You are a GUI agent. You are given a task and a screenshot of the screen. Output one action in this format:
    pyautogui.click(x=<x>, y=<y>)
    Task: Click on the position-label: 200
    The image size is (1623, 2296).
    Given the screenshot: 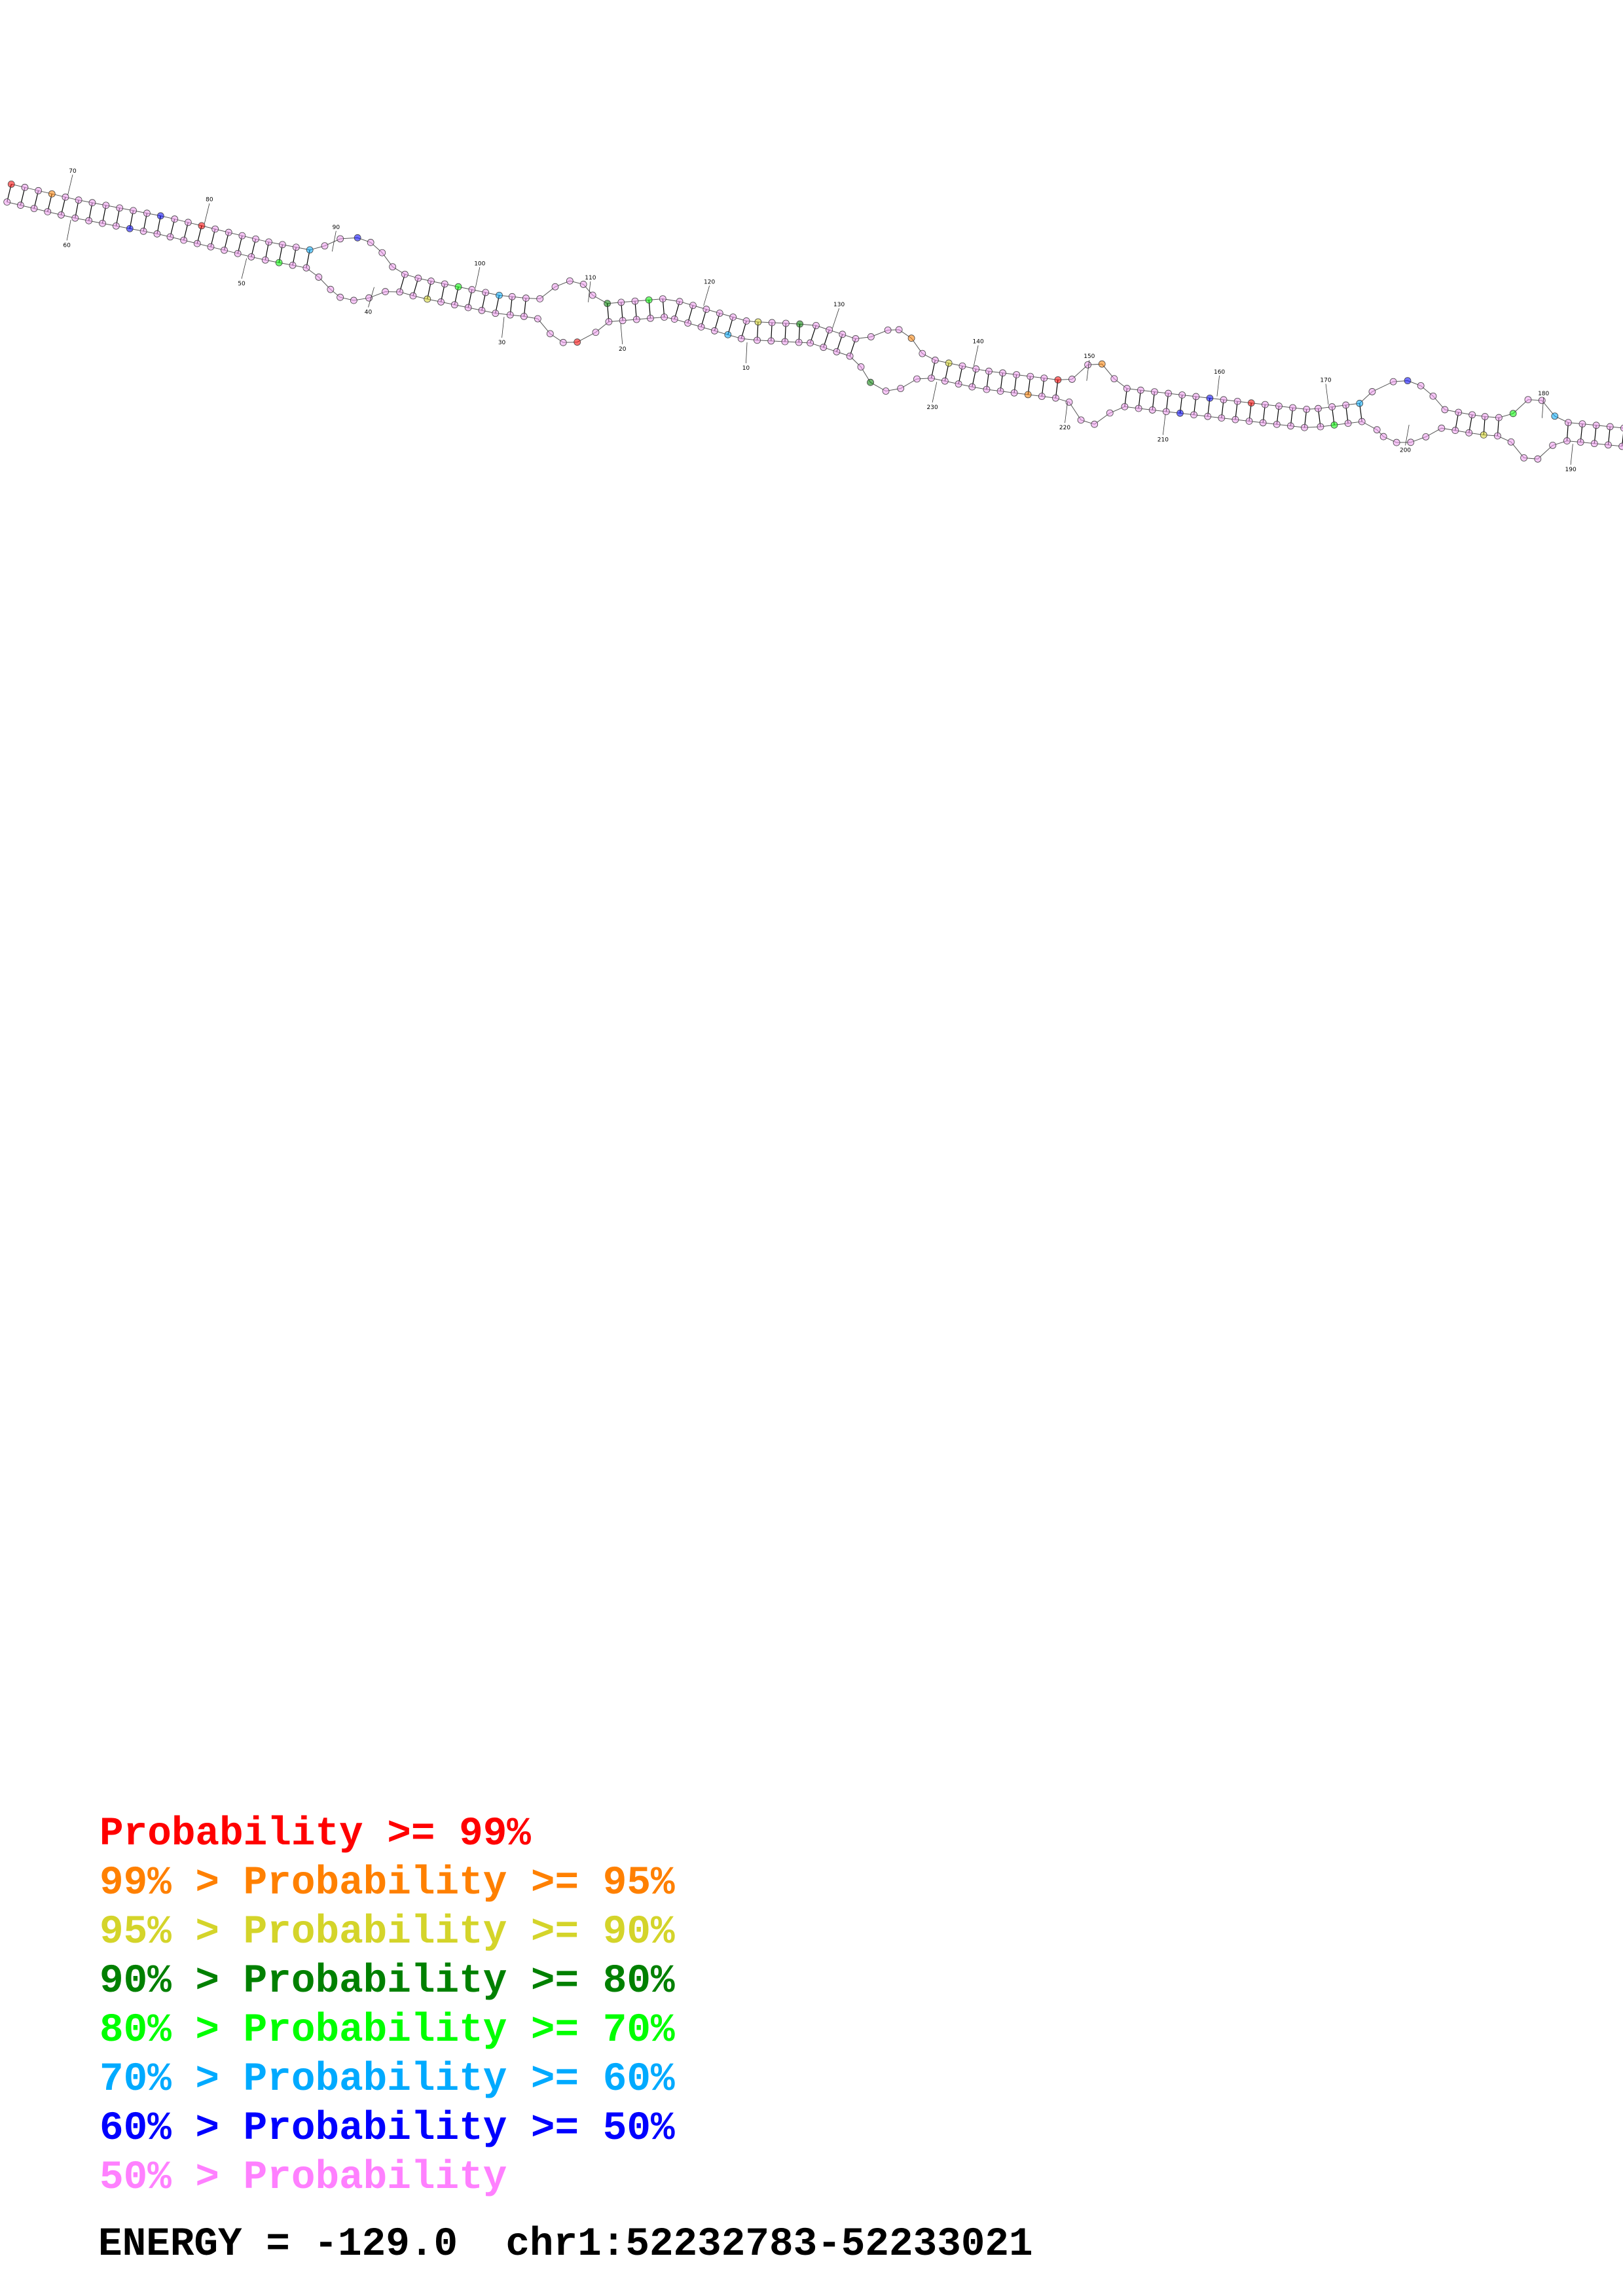 What is the action you would take?
    pyautogui.click(x=1405, y=451)
    